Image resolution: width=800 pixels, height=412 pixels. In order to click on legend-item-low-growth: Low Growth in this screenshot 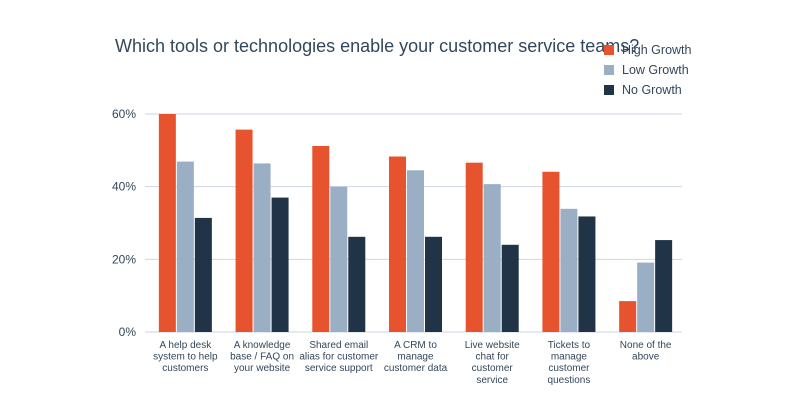, I will do `click(694, 70)`.